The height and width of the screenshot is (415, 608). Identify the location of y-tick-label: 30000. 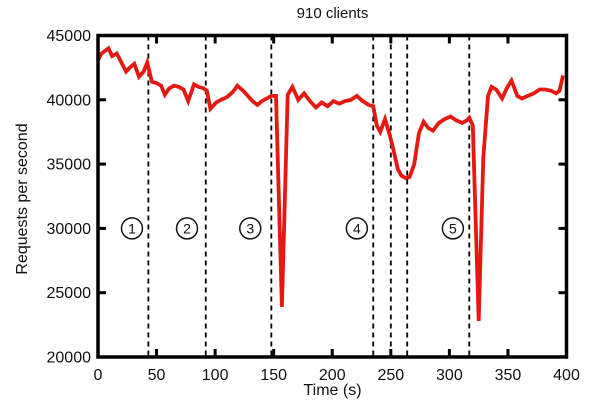
(69, 229).